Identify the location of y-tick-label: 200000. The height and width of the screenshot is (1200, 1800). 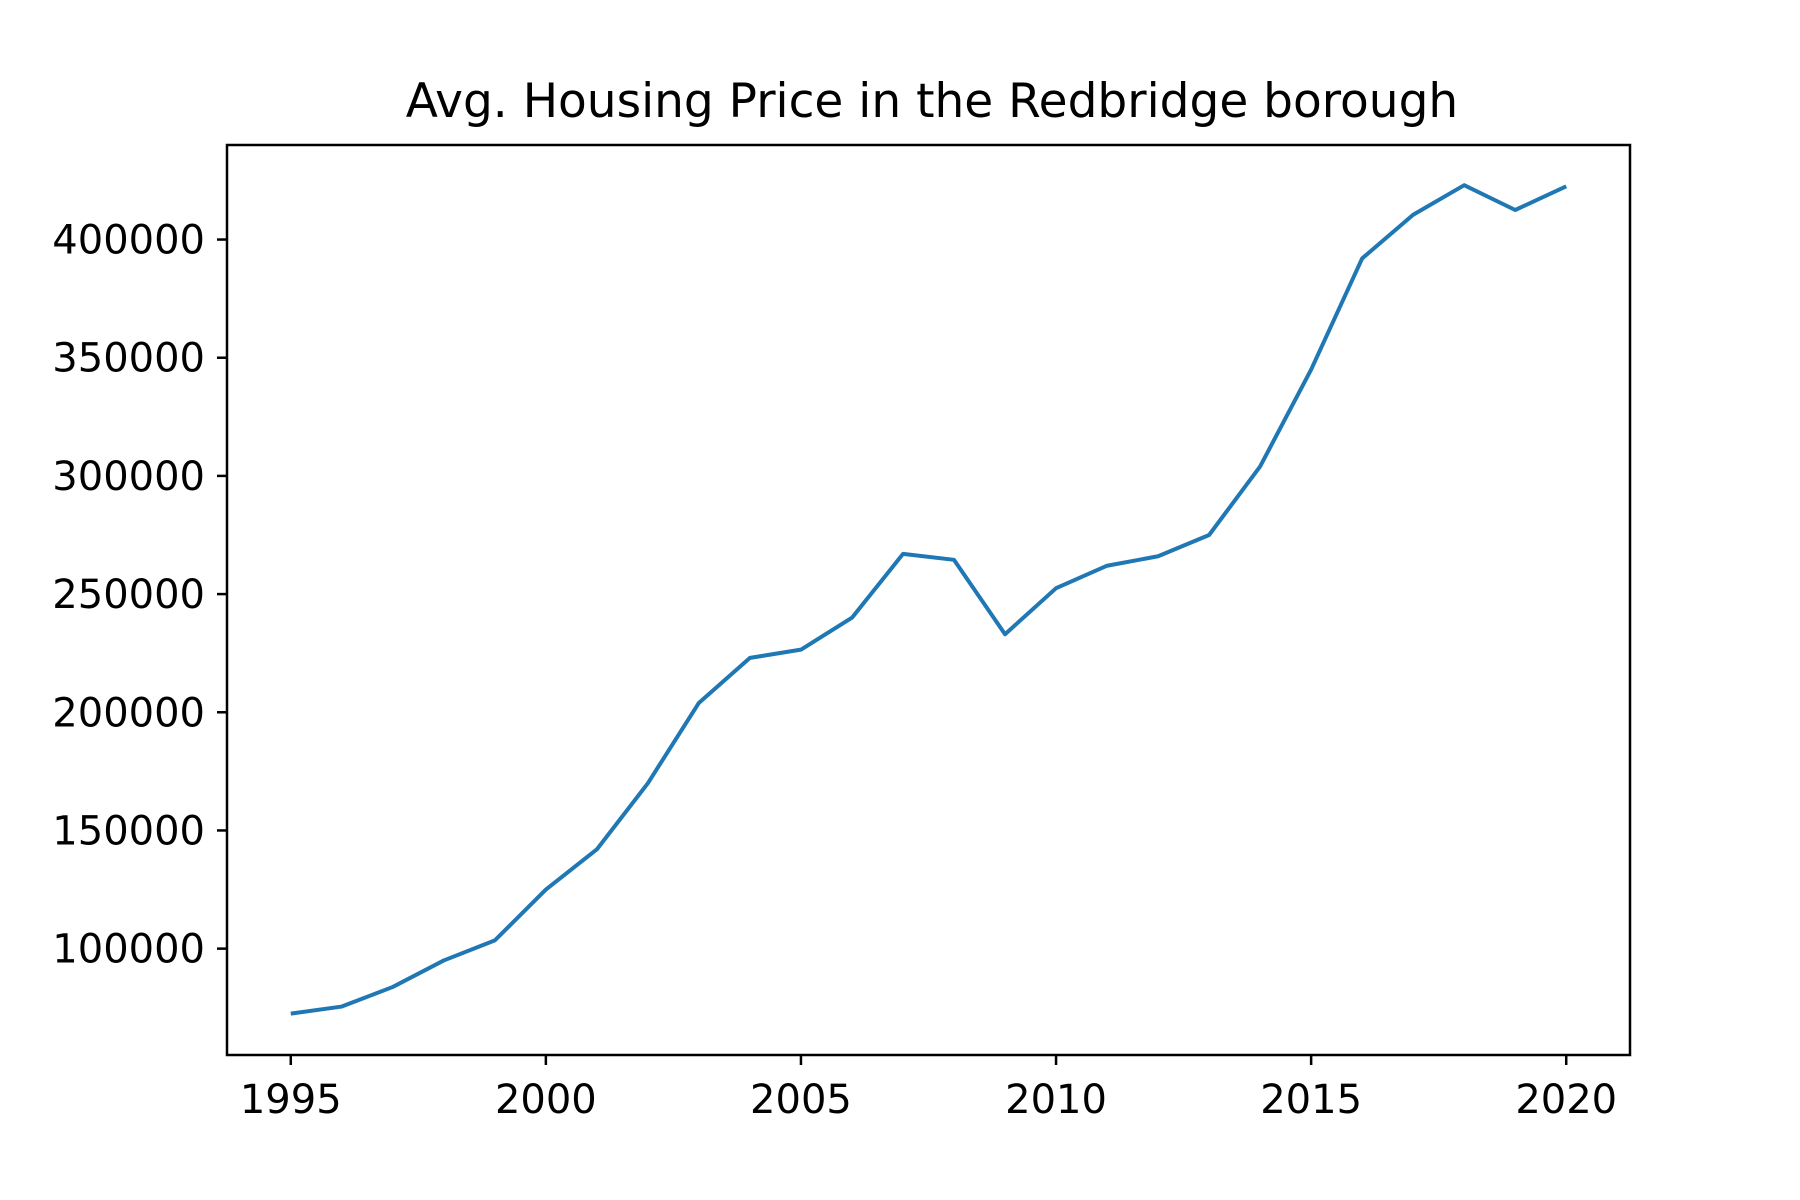
(128, 713).